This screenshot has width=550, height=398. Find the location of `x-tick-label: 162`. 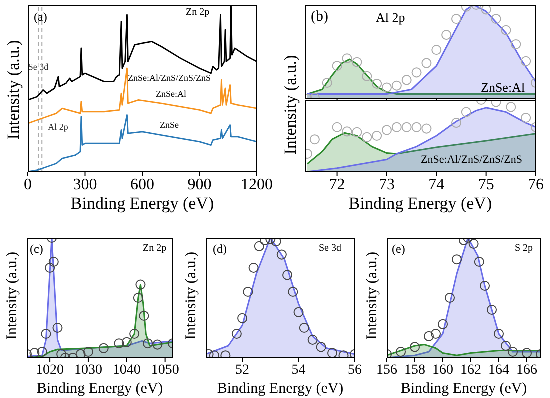

x-tick-label: 162 is located at coordinates (471, 370).